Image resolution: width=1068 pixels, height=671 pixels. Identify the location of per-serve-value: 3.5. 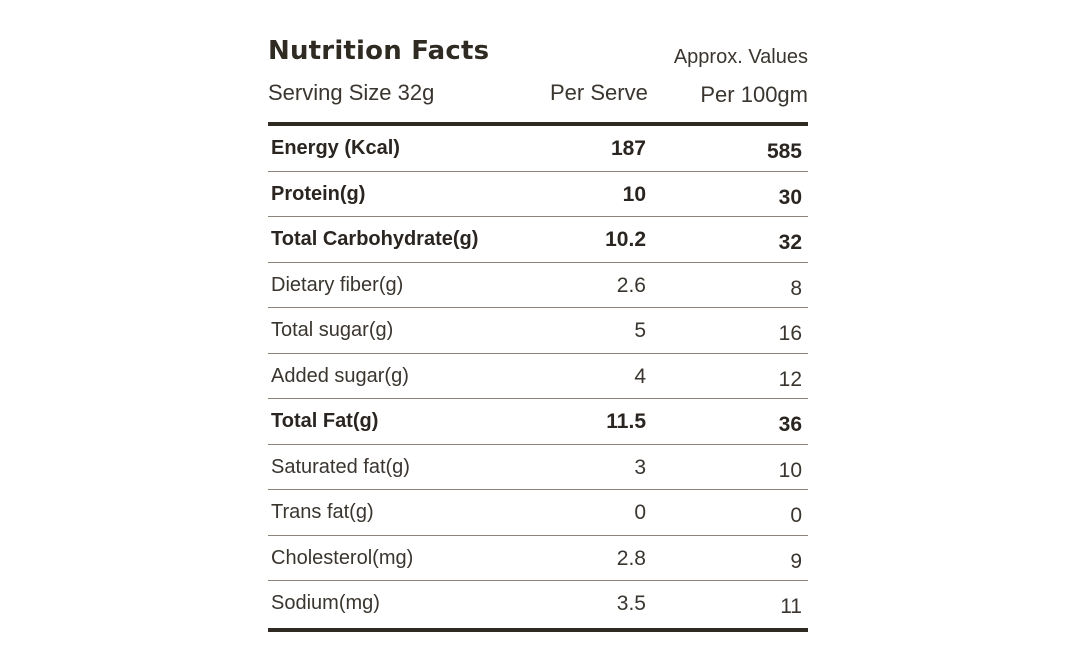
(631, 603).